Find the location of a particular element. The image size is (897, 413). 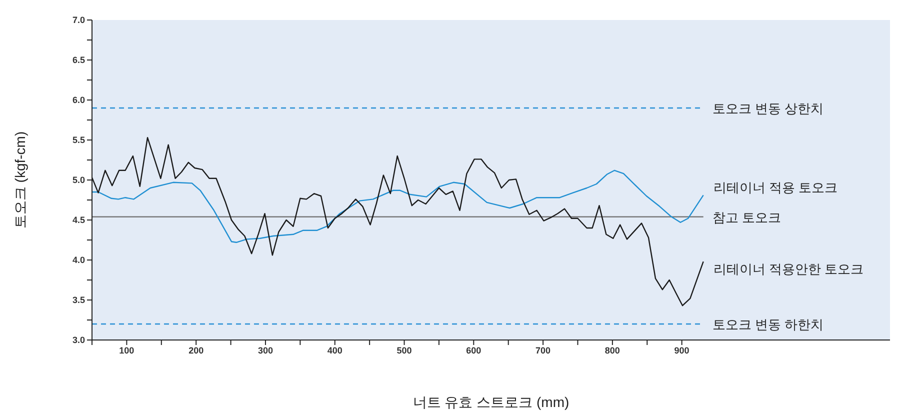

y-tick-label: 3.0 is located at coordinates (78, 340).